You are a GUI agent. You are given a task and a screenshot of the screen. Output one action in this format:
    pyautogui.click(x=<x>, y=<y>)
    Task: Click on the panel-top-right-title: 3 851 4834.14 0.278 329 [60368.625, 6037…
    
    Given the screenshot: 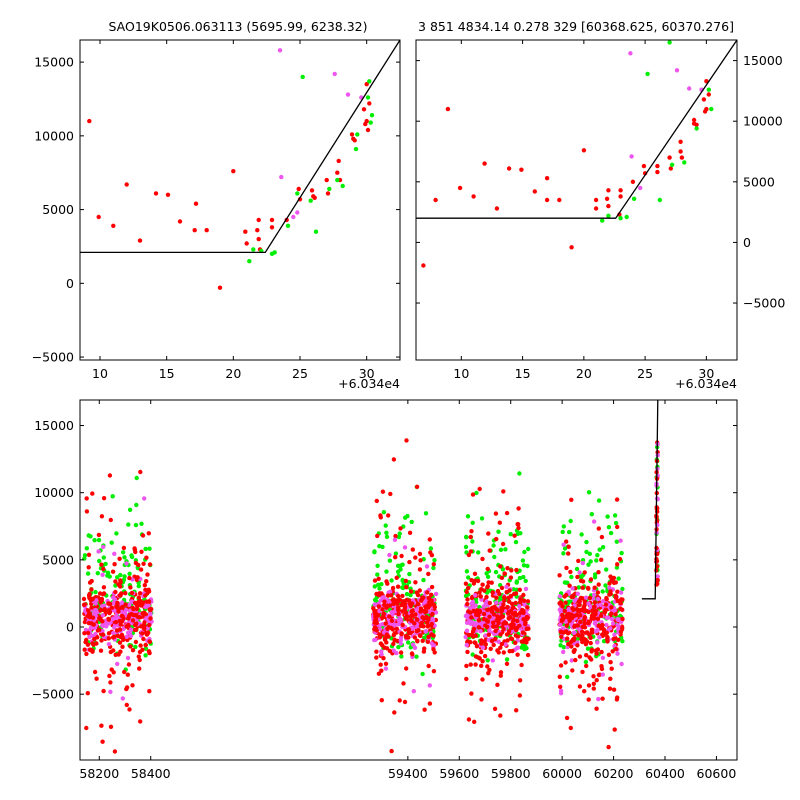 What is the action you would take?
    pyautogui.click(x=576, y=26)
    